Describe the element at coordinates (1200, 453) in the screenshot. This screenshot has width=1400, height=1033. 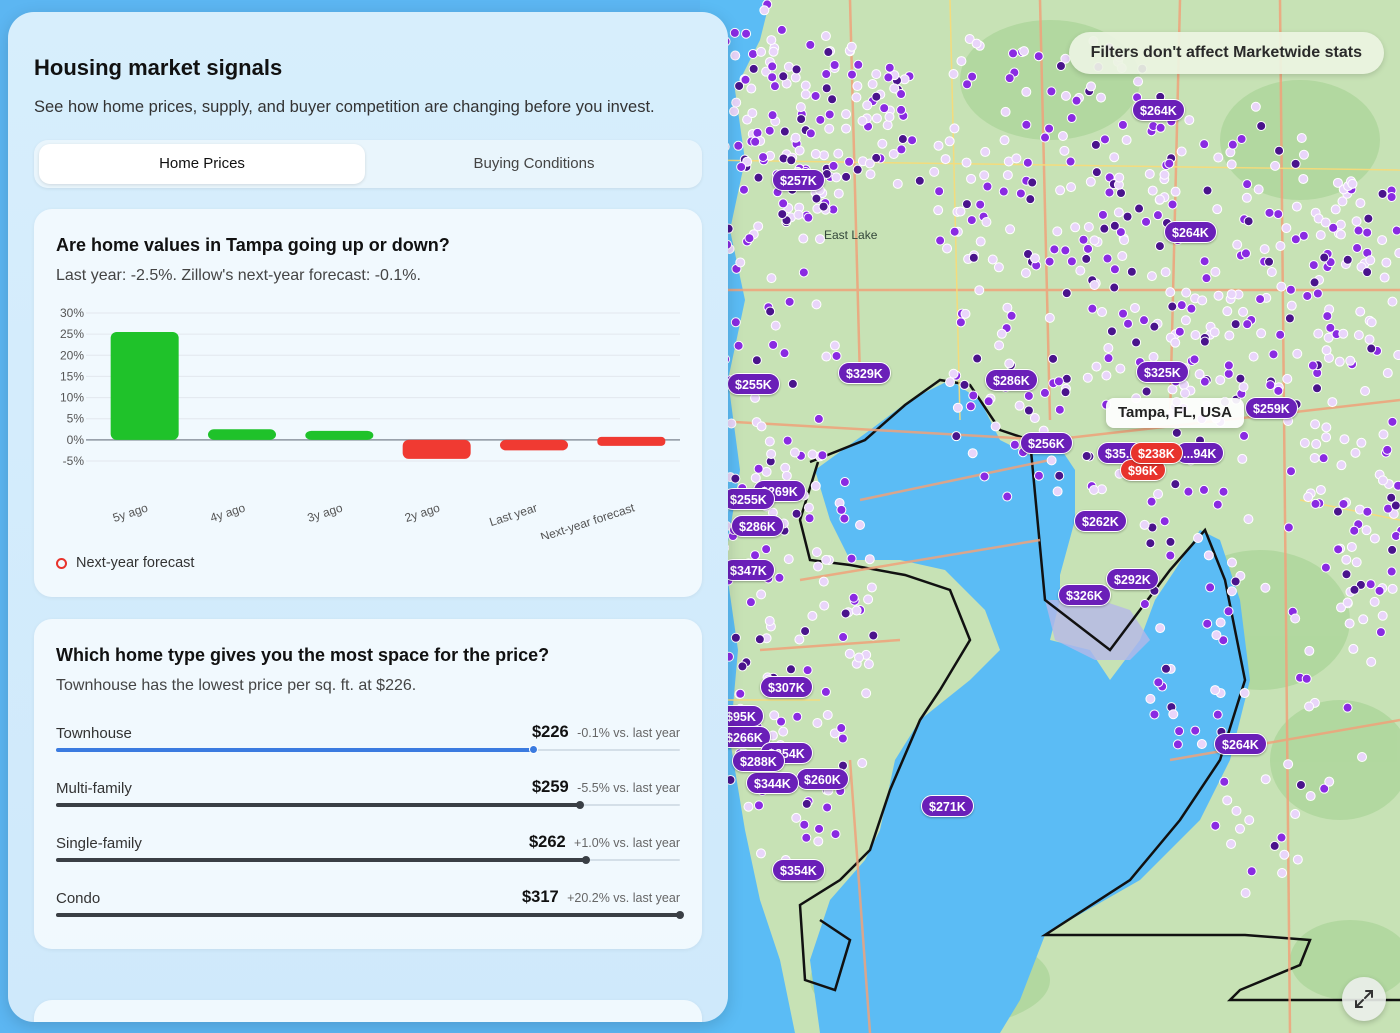
I see `price-pin: ...94K` at that location.